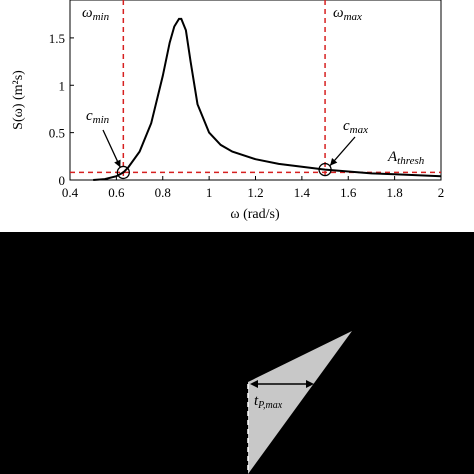 The width and height of the screenshot is (474, 474). What do you see at coordinates (62, 180) in the screenshot?
I see `y-tick-label: 0` at bounding box center [62, 180].